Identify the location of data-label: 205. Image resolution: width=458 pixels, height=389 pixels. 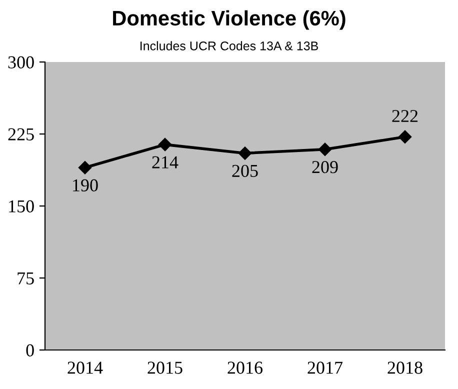
(245, 171).